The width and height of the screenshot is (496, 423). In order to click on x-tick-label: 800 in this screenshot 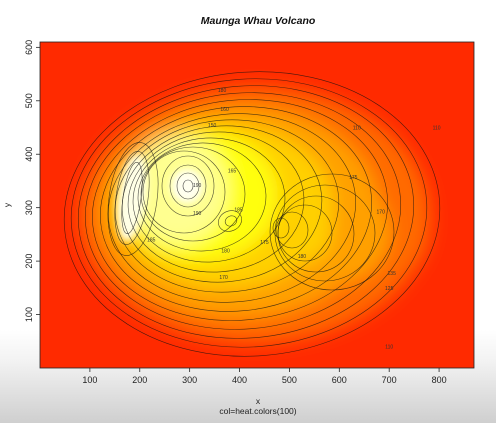, I will do `click(439, 380)`.